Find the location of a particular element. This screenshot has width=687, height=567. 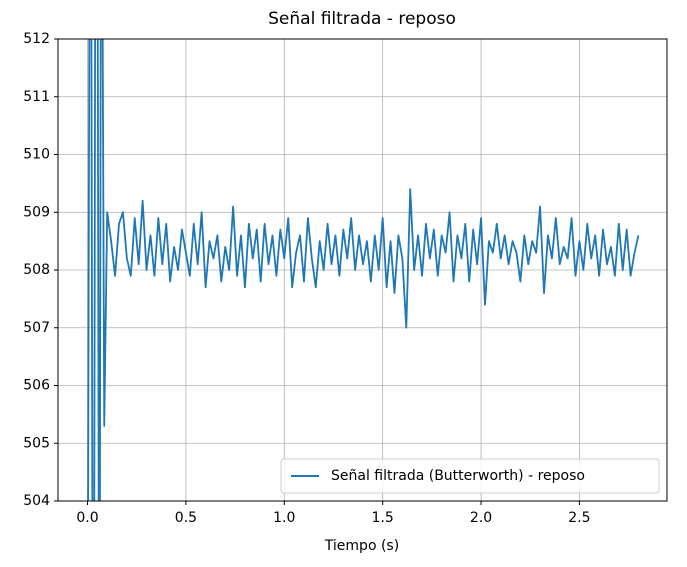

chart-title: Señal filtrada - reposo is located at coordinates (362, 19).